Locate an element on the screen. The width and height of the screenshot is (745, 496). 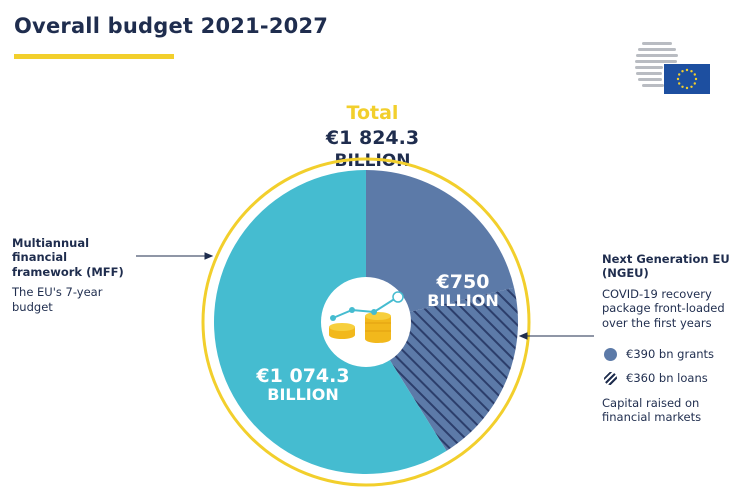
mff-description-2: budget is located at coordinates (32, 306).